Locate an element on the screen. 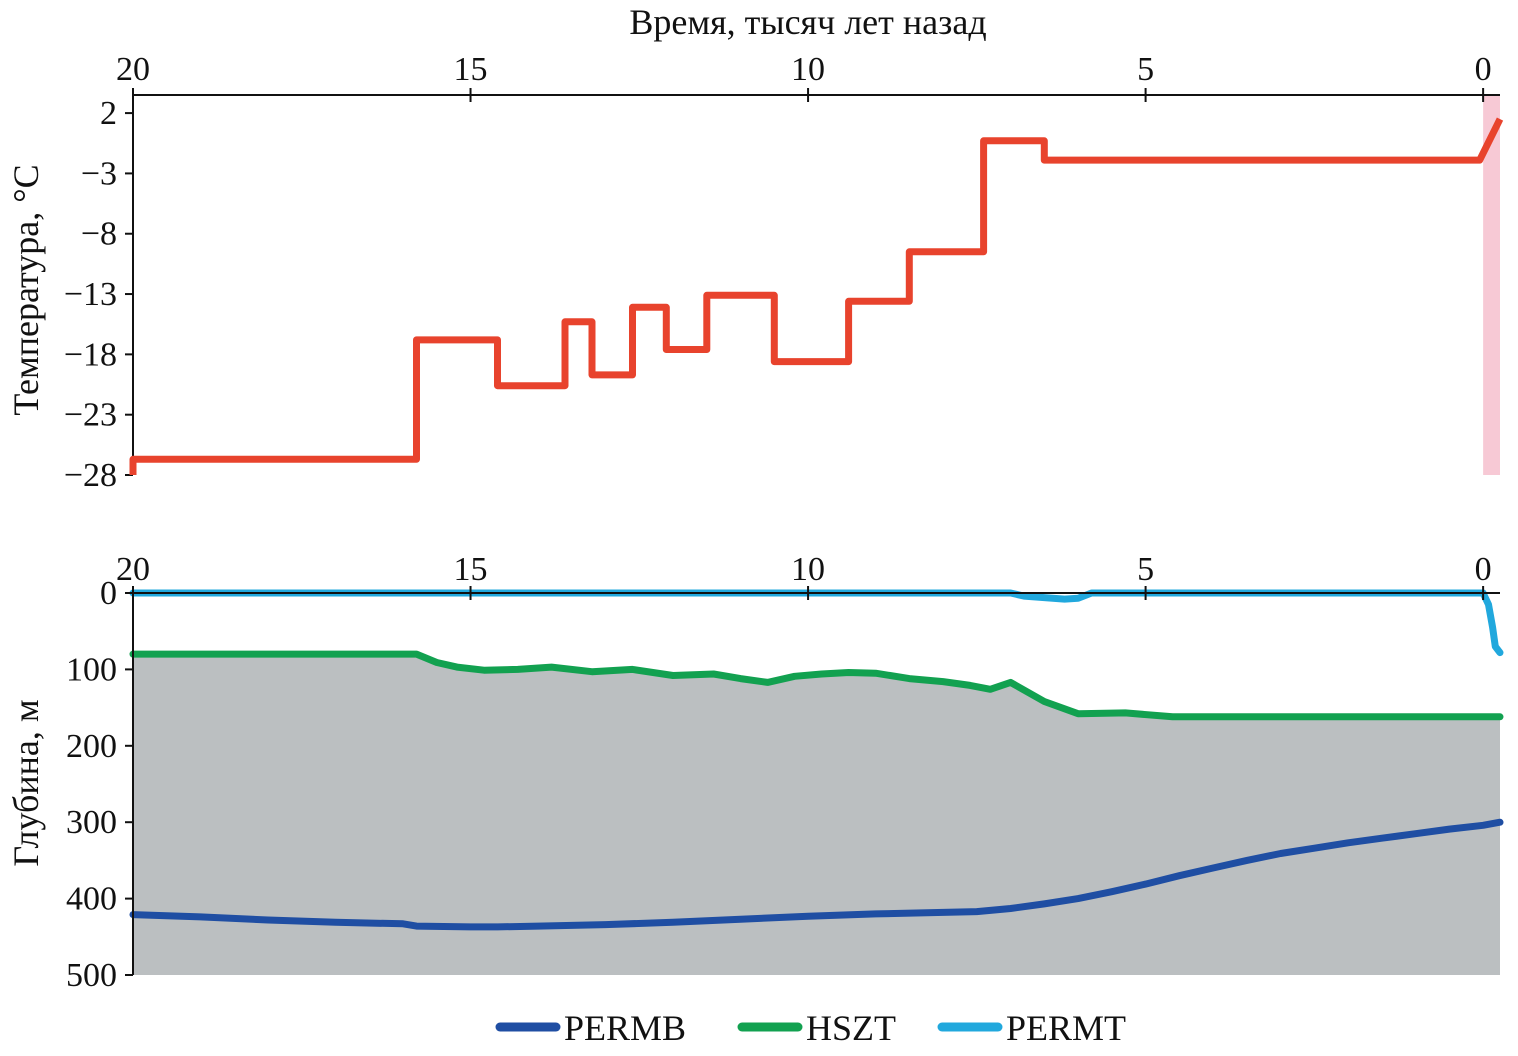 The width and height of the screenshot is (1518, 1056). temperature-axis-title: Температура, °C is located at coordinates (26, 289).